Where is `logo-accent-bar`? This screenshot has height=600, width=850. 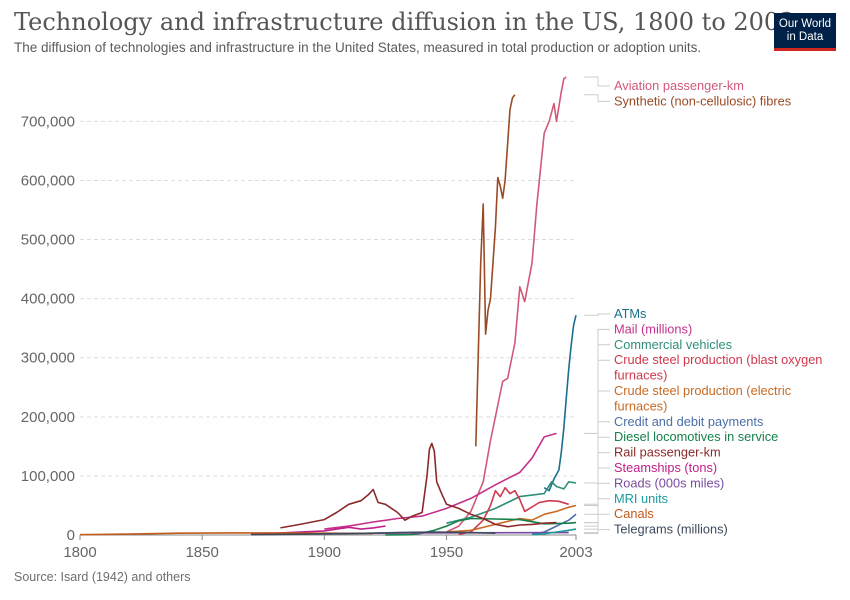 logo-accent-bar is located at coordinates (805, 49).